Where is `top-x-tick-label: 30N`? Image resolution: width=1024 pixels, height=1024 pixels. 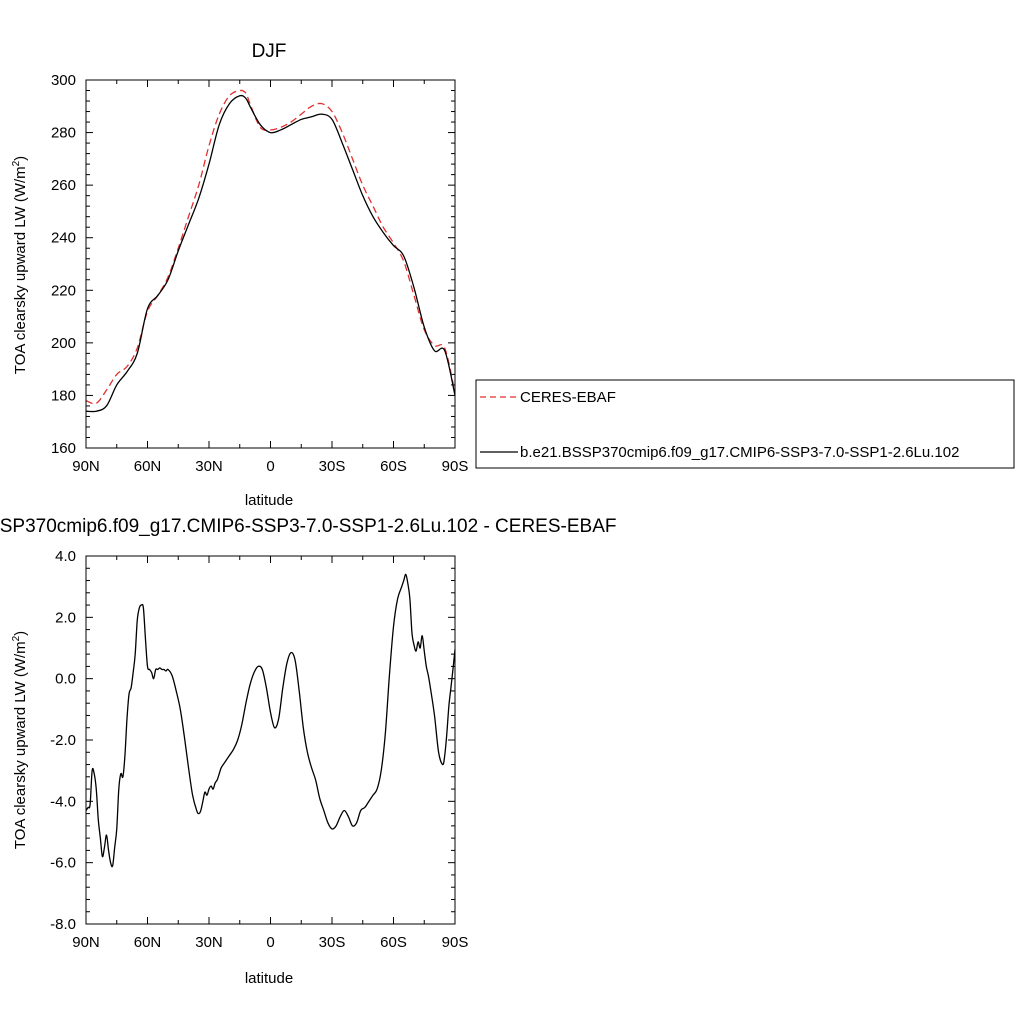
top-x-tick-label: 30N is located at coordinates (209, 466).